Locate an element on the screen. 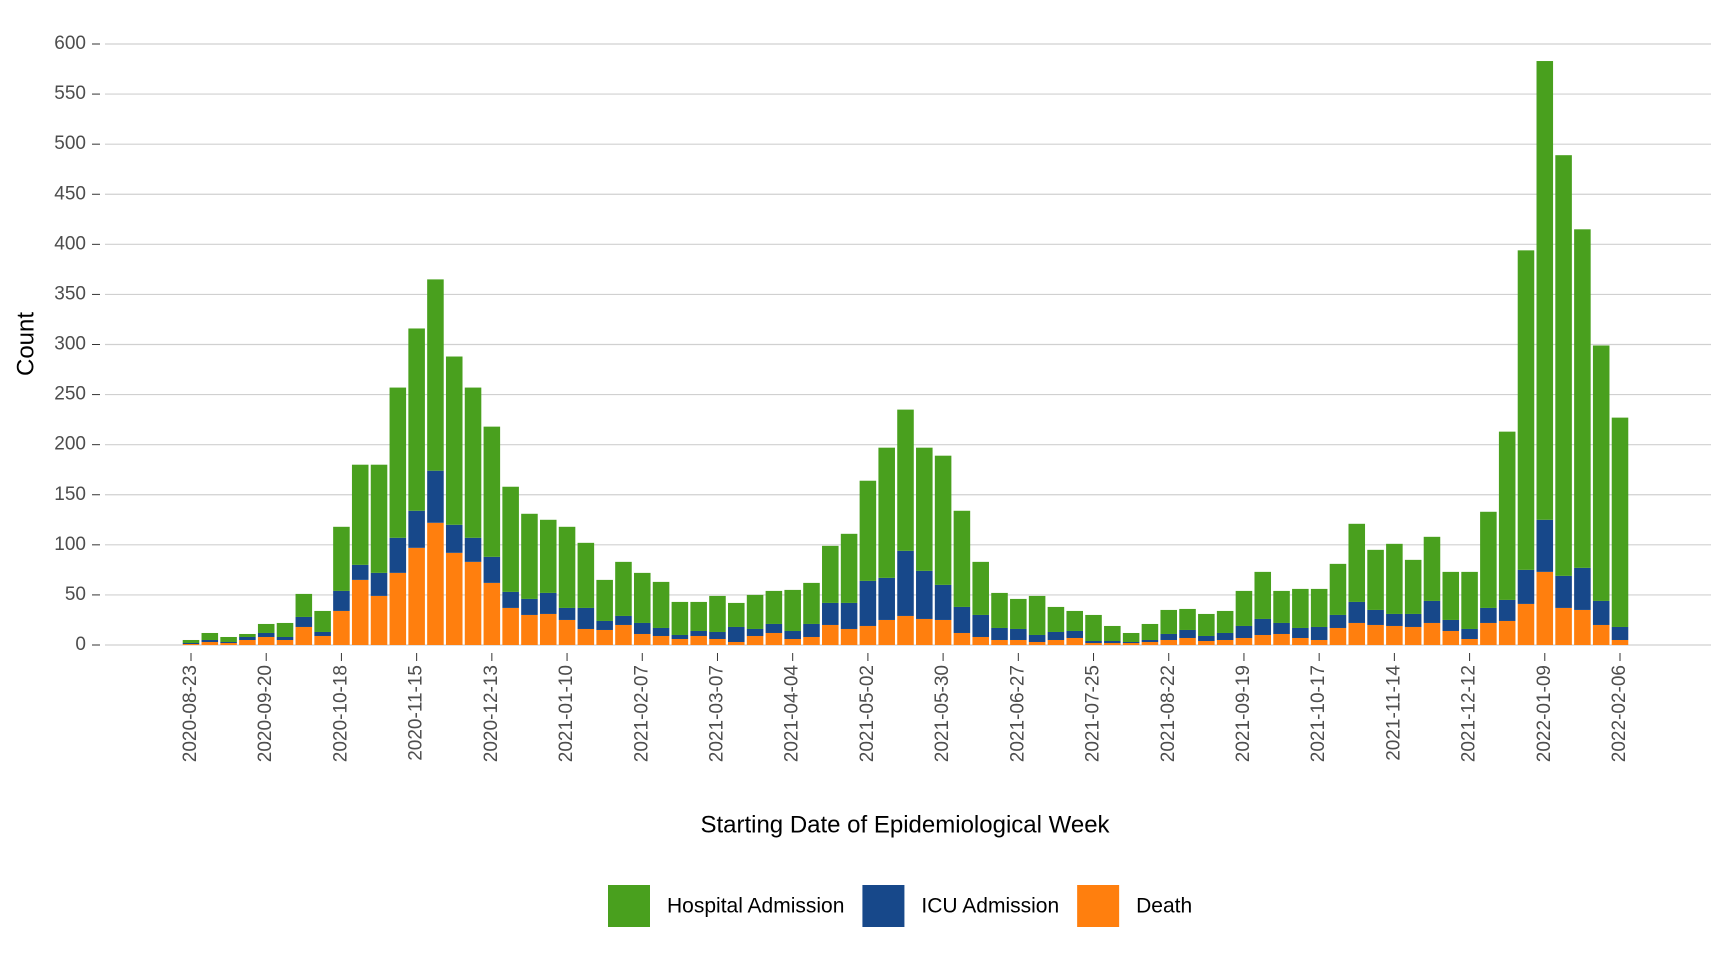  x-axis-title: Starting Date of Epidemiological Week is located at coordinates (905, 824).